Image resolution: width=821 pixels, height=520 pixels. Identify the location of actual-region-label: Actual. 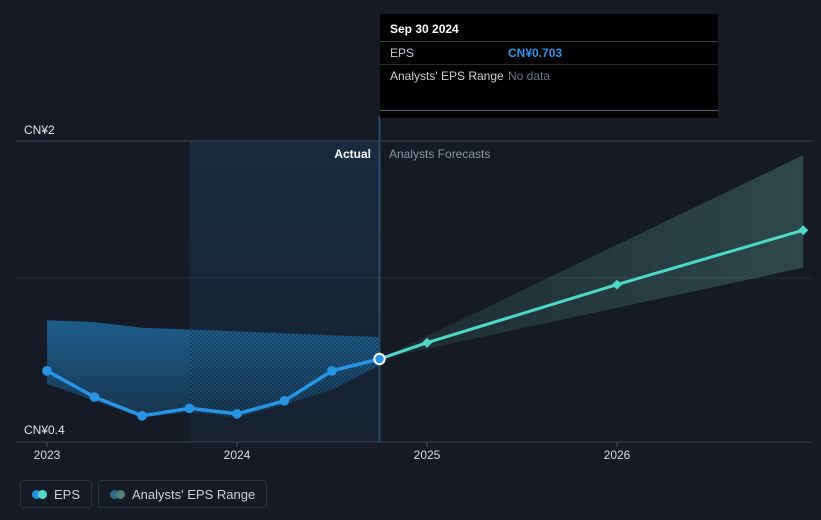
(352, 154).